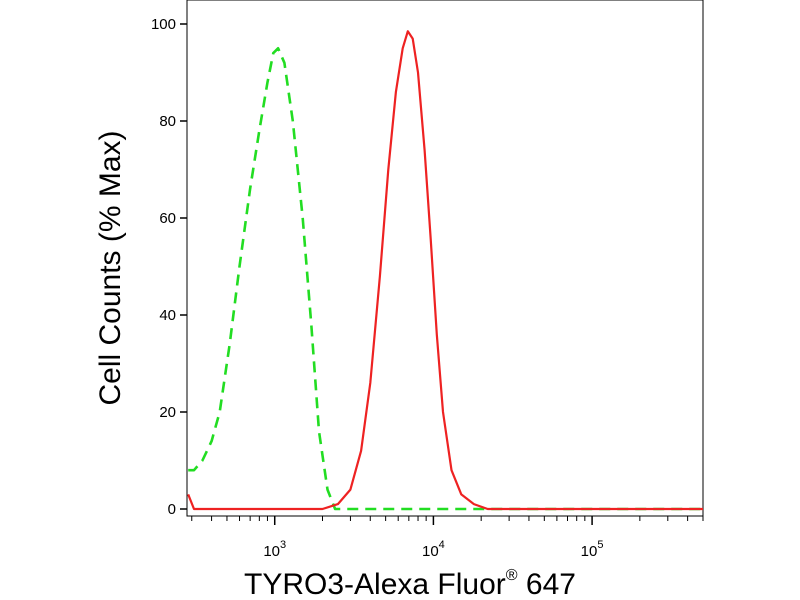 This screenshot has height=600, width=800. Describe the element at coordinates (110, 267) in the screenshot. I see `y-axis-title: Cell Counts (% Max)` at that location.